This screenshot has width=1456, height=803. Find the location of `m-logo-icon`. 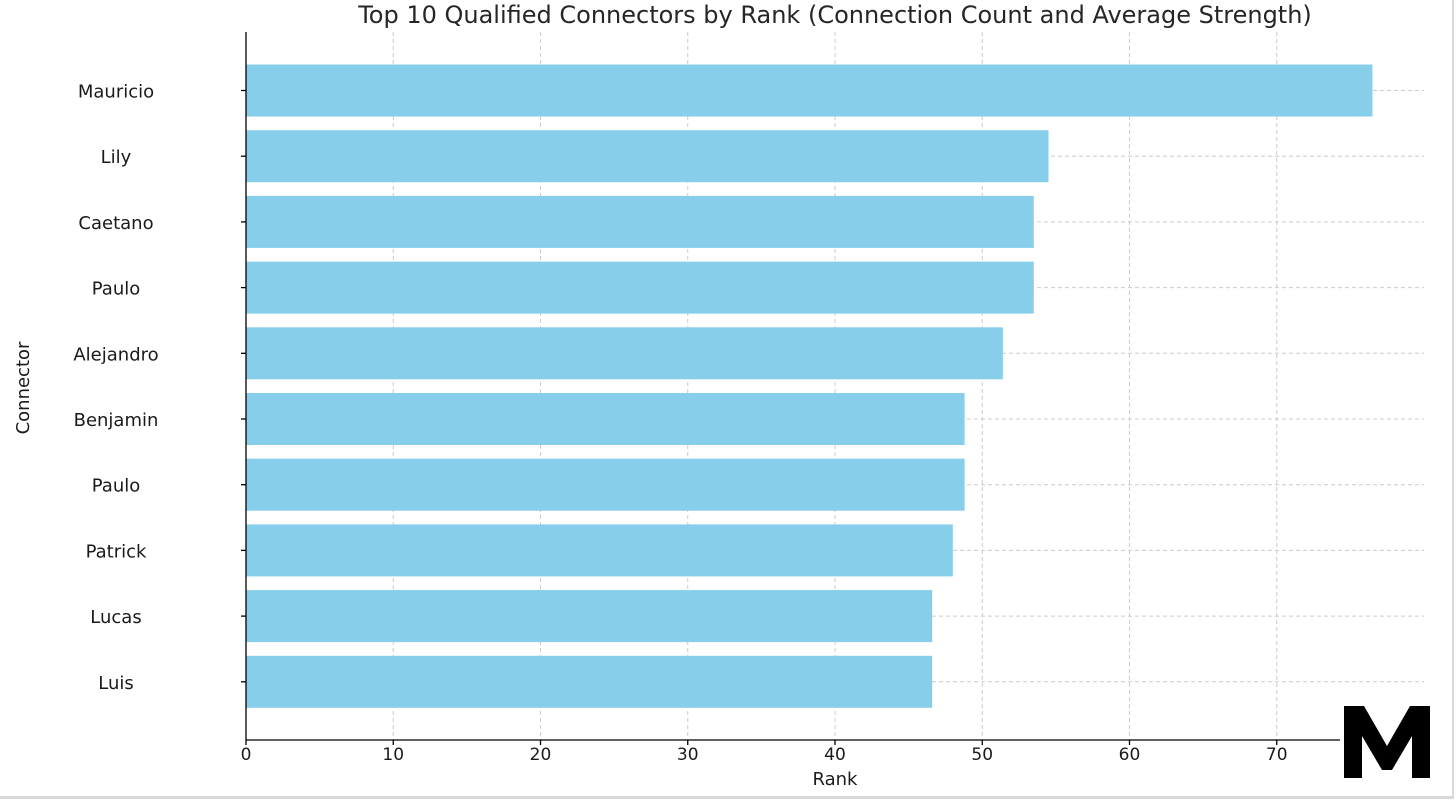

m-logo-icon is located at coordinates (1387, 742).